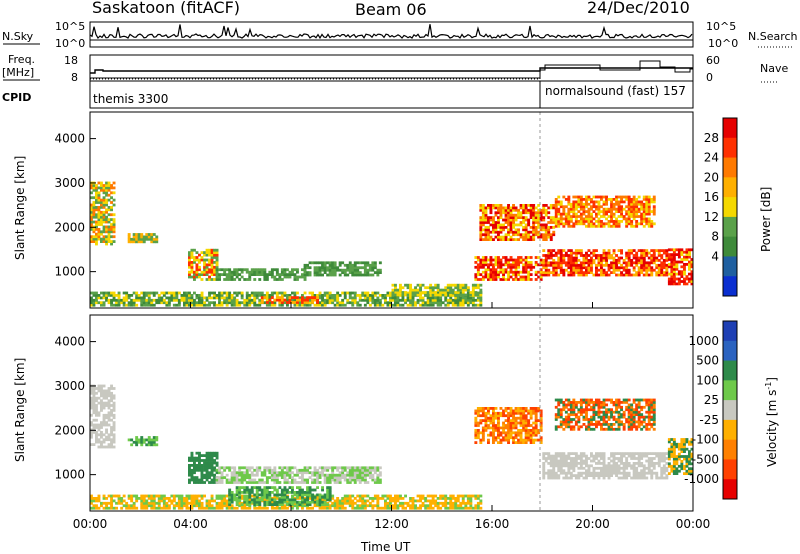 This screenshot has width=800, height=554. I want to click on heatmap-cell-power-1904, so click(534, 239).